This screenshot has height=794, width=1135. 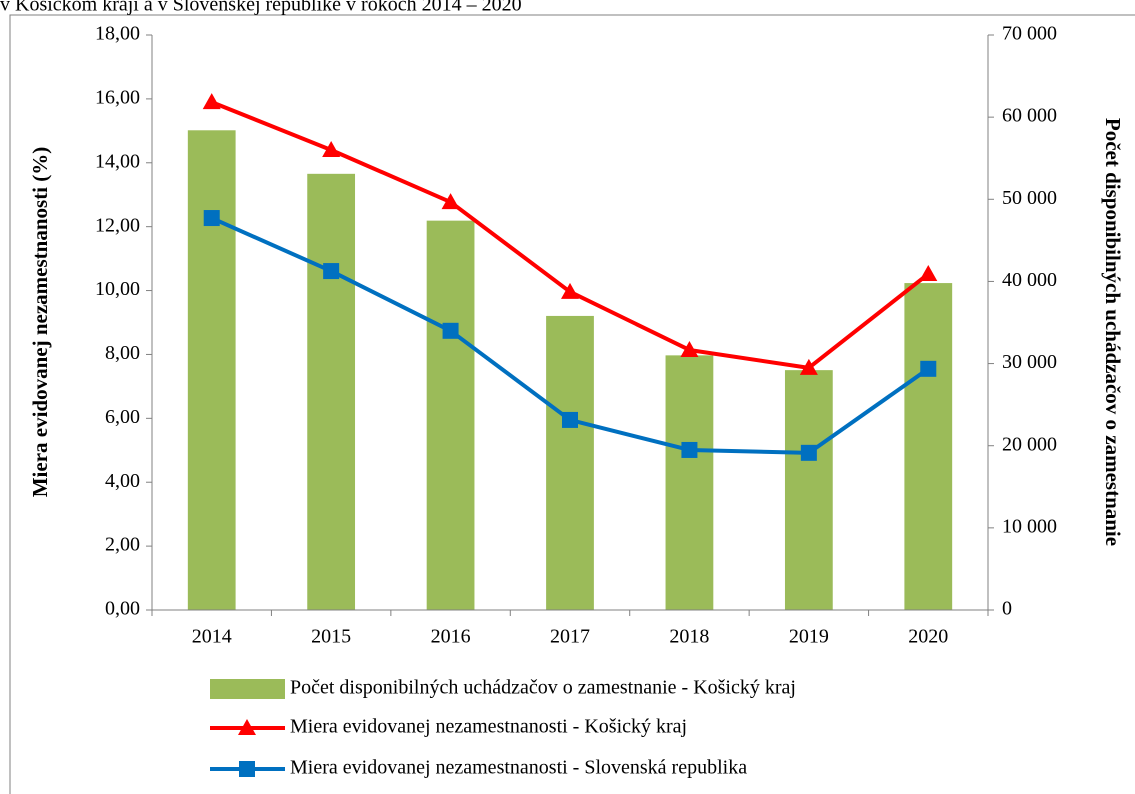 I want to click on y-tick-label: 6,00, so click(x=122, y=417).